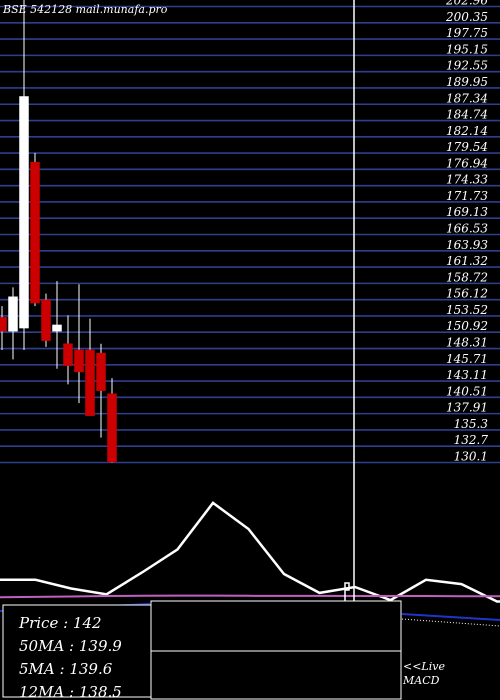 This screenshot has height=700, width=500. I want to click on price-tick-label: 130.1, so click(471, 457).